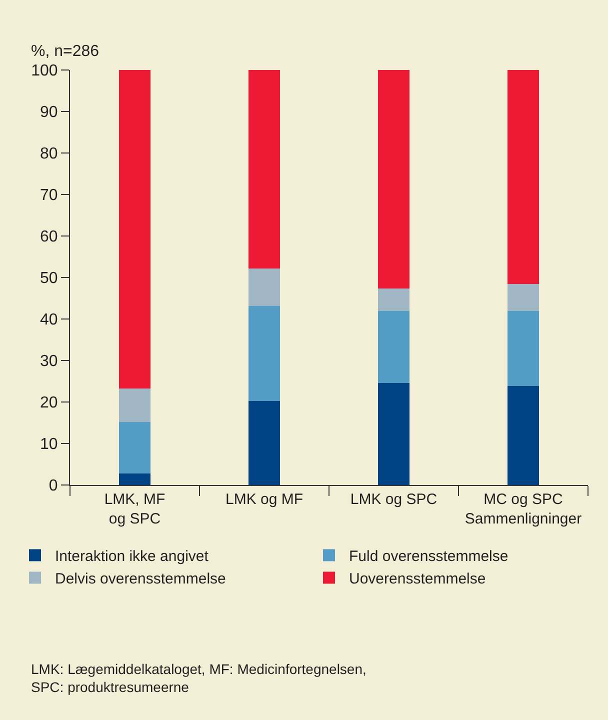 This screenshot has width=608, height=720. Describe the element at coordinates (53, 486) in the screenshot. I see `y-tick-label: 0` at that location.